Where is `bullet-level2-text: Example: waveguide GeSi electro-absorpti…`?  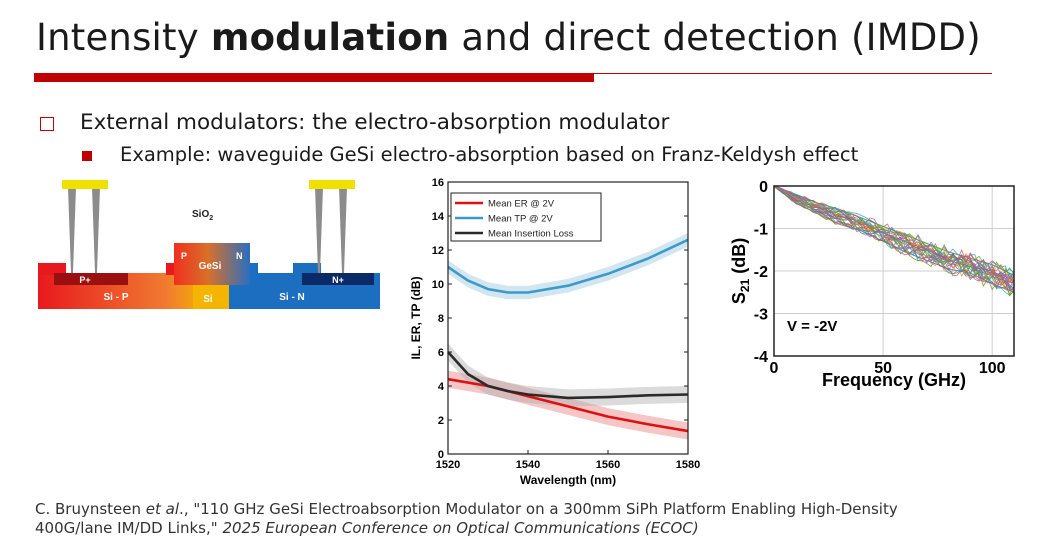 bullet-level2-text: Example: waveguide GeSi electro-absorpti… is located at coordinates (489, 154).